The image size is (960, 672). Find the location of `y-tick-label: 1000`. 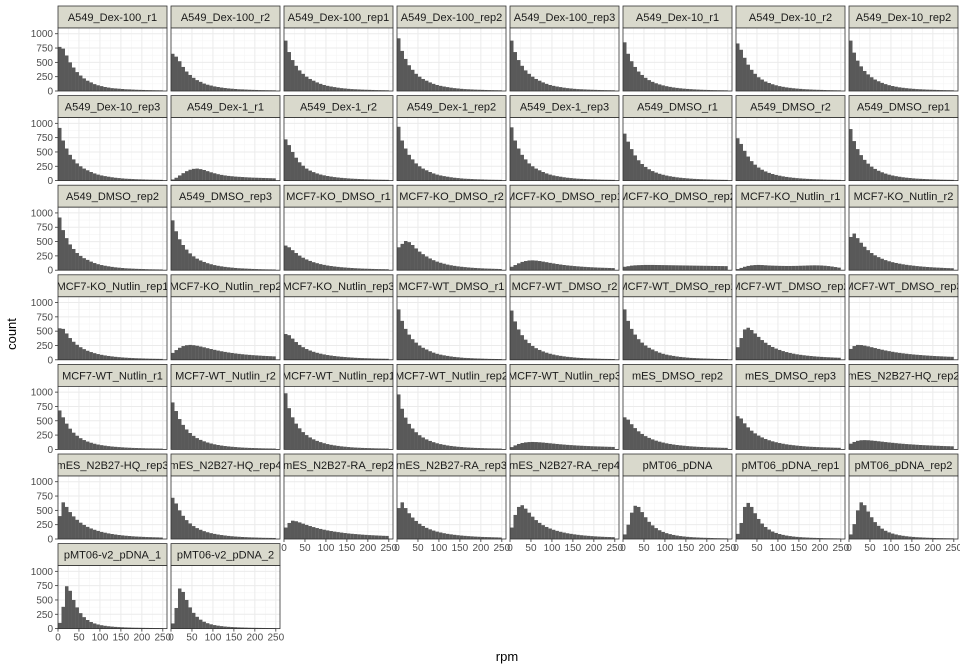

y-tick-label: 1000 is located at coordinates (42, 34).